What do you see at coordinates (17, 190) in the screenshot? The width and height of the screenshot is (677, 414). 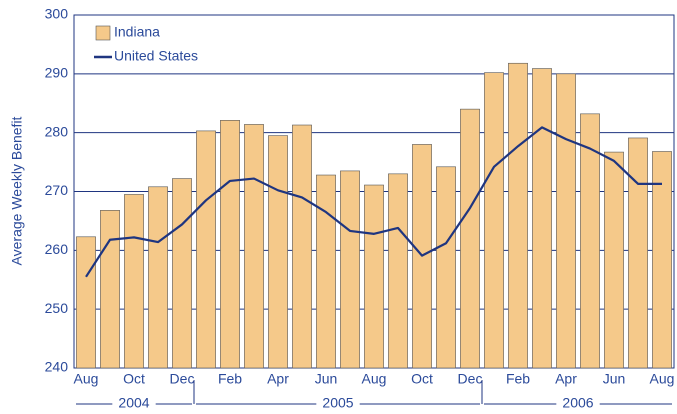 I see `y-axis-label: Average Weekly Benefit` at bounding box center [17, 190].